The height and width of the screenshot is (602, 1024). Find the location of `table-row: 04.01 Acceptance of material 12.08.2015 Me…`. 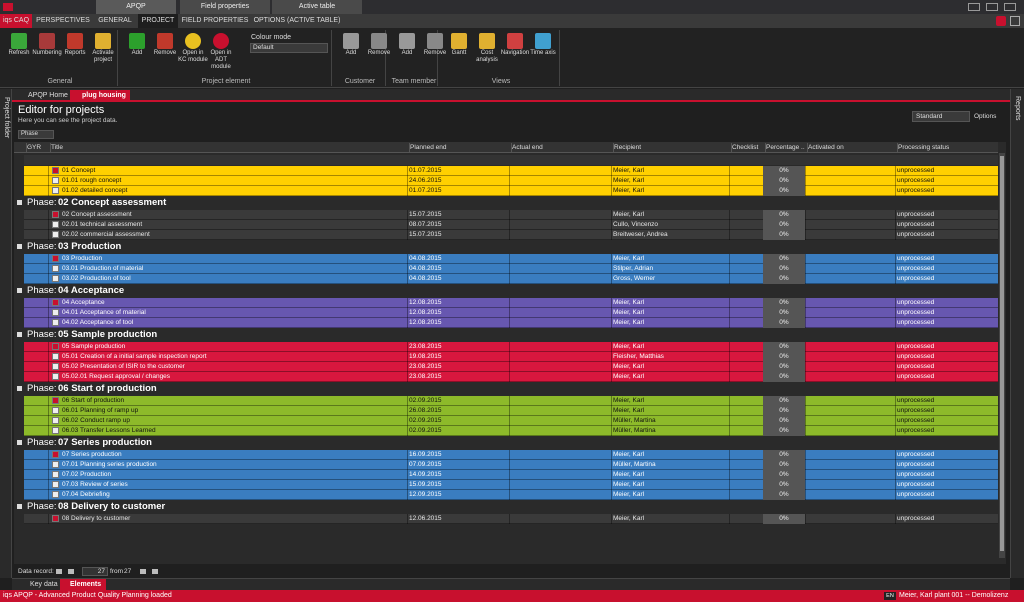

table-row: 04.01 Acceptance of material 12.08.2015 Me… is located at coordinates (511, 313).